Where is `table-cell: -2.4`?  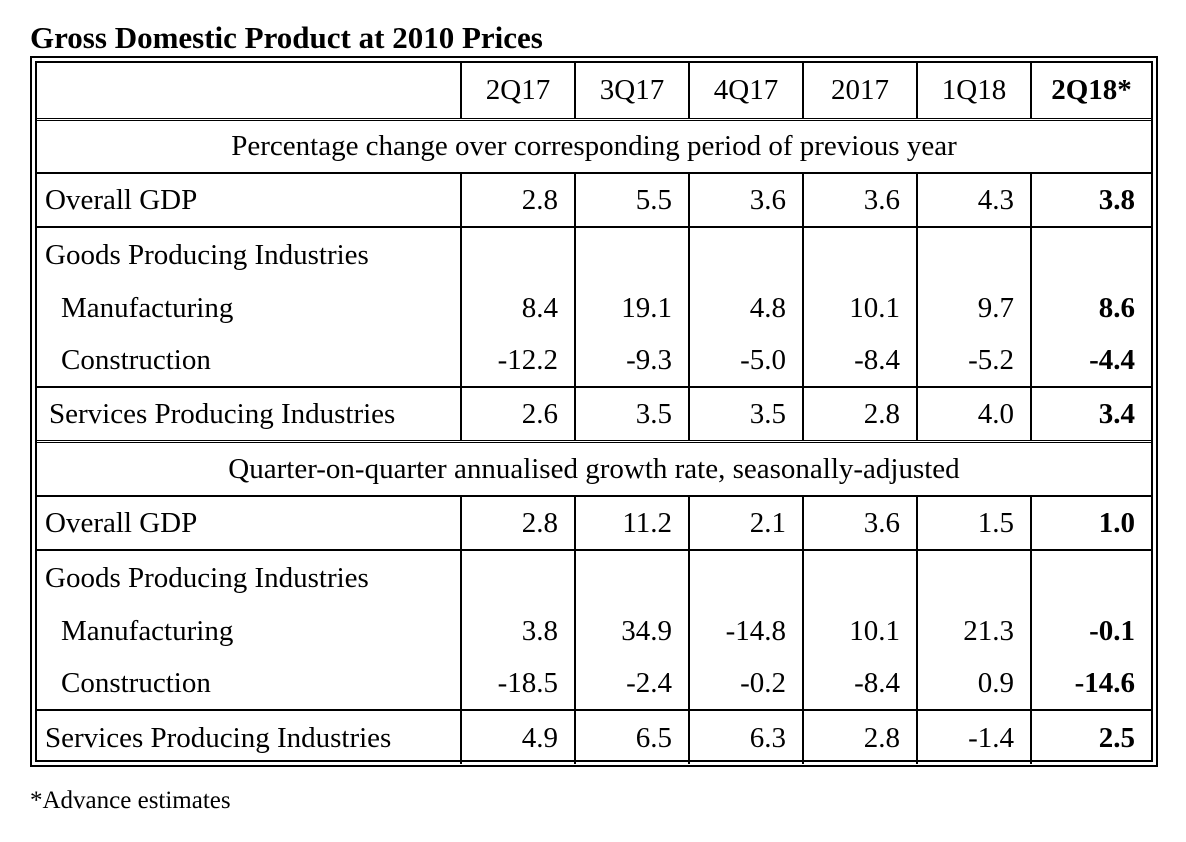 table-cell: -2.4 is located at coordinates (631, 683).